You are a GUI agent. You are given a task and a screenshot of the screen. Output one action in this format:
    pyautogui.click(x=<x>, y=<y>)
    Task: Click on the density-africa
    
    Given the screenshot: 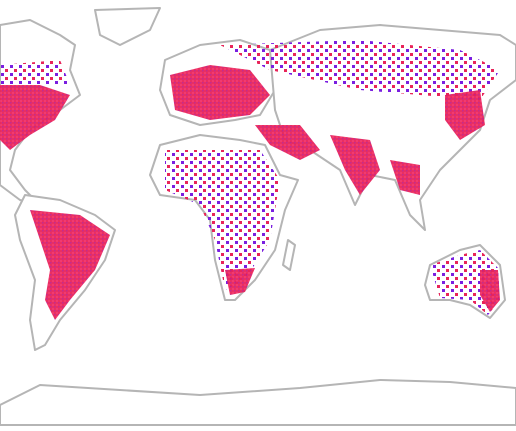 What is the action you would take?
    pyautogui.click(x=222, y=220)
    